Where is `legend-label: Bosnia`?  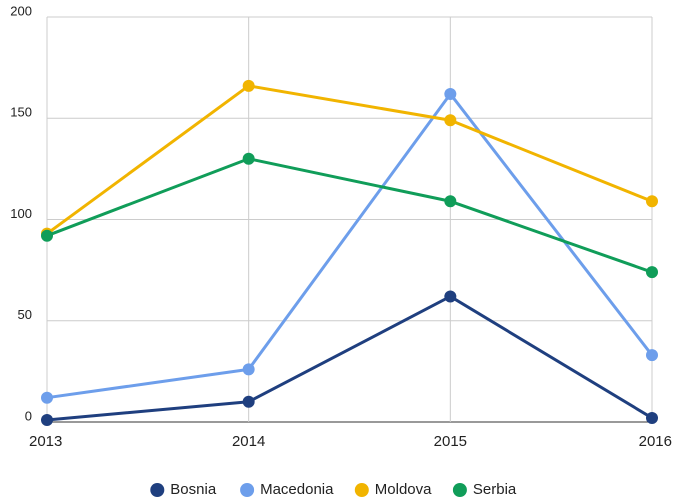
legend-label: Bosnia is located at coordinates (193, 489).